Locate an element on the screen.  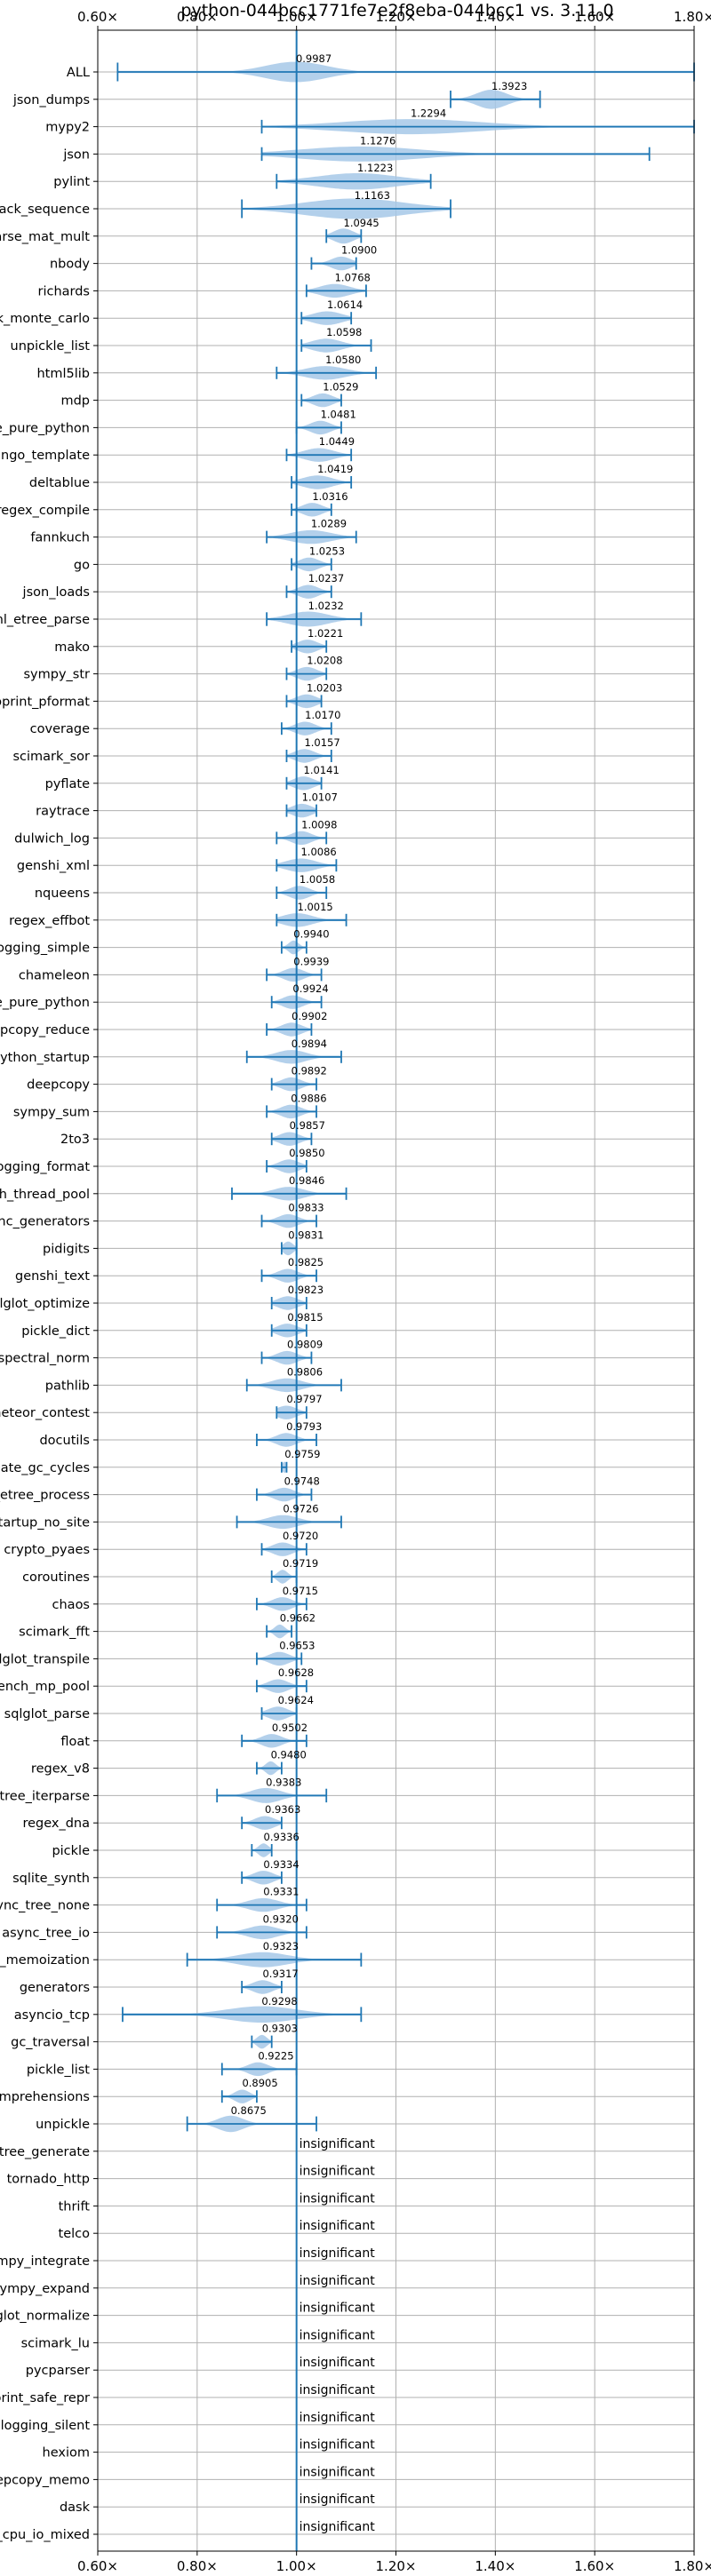
benchmark-label: unpickle is located at coordinates (63, 2125).